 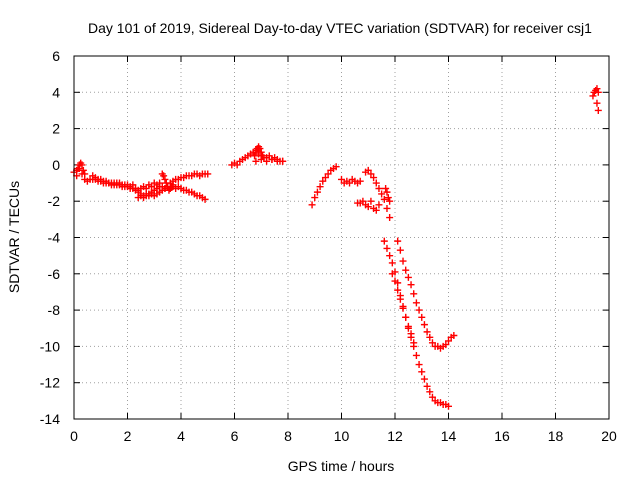 I want to click on x-tick-label: 4, so click(x=181, y=436).